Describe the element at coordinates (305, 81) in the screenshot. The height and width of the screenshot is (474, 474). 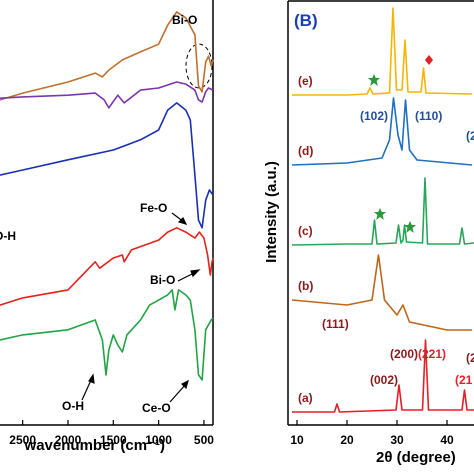
I see `series-label: (e)` at that location.